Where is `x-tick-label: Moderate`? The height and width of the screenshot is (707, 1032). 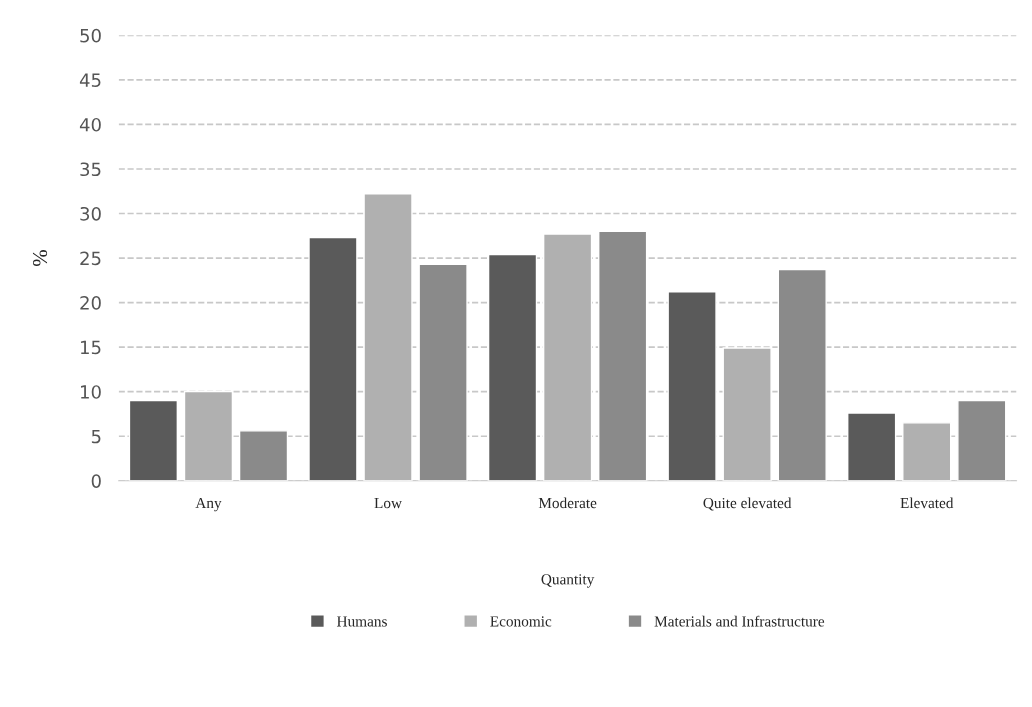
x-tick-label: Moderate is located at coordinates (567, 503).